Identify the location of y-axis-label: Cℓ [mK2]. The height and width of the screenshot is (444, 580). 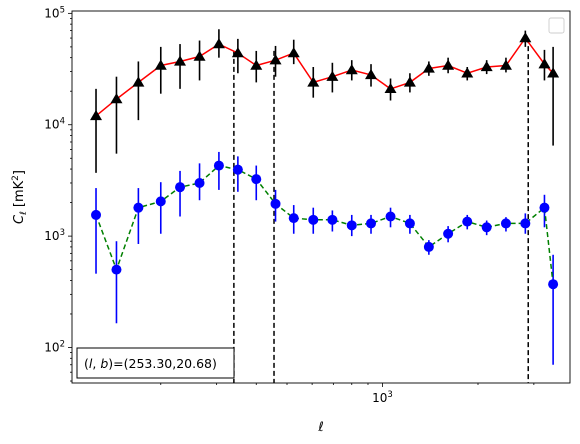
(20, 197).